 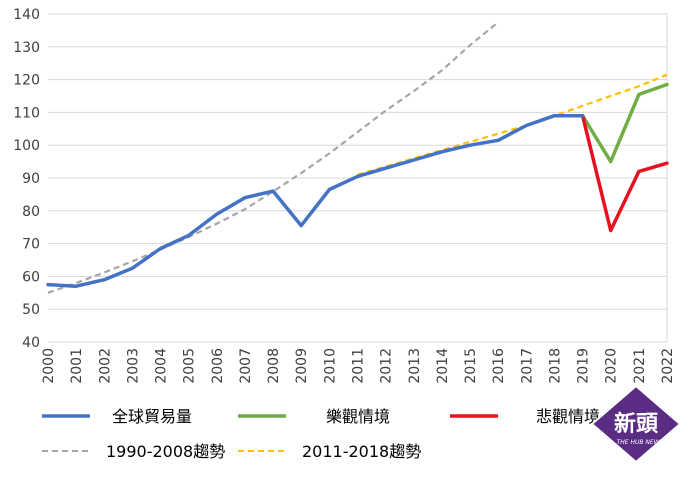 I want to click on legend-label-global-trade: 全球貿易量, so click(x=152, y=416).